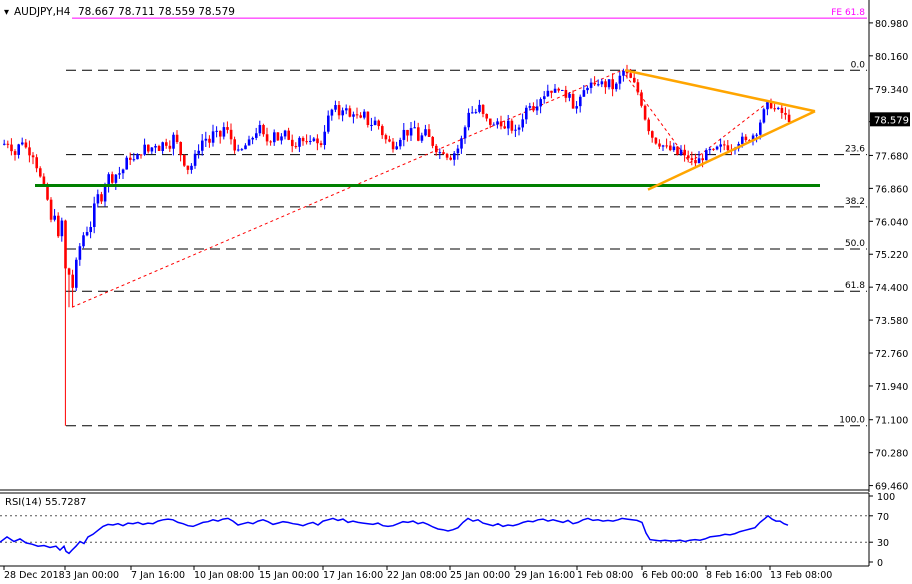  I want to click on rsi-label: RSI(14) 55.7287, so click(45, 502).